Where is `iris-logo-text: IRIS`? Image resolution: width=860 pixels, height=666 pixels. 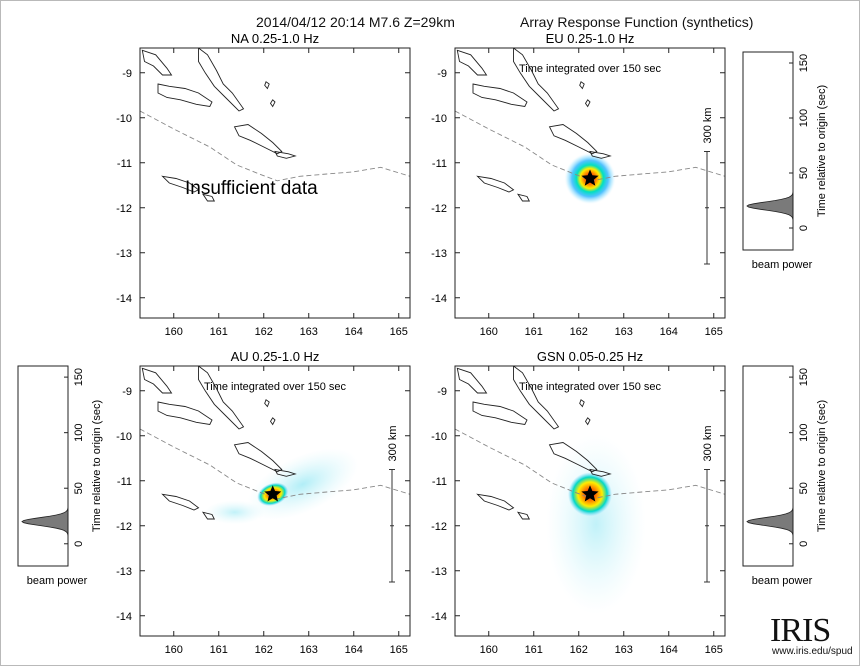 iris-logo-text: IRIS is located at coordinates (800, 630).